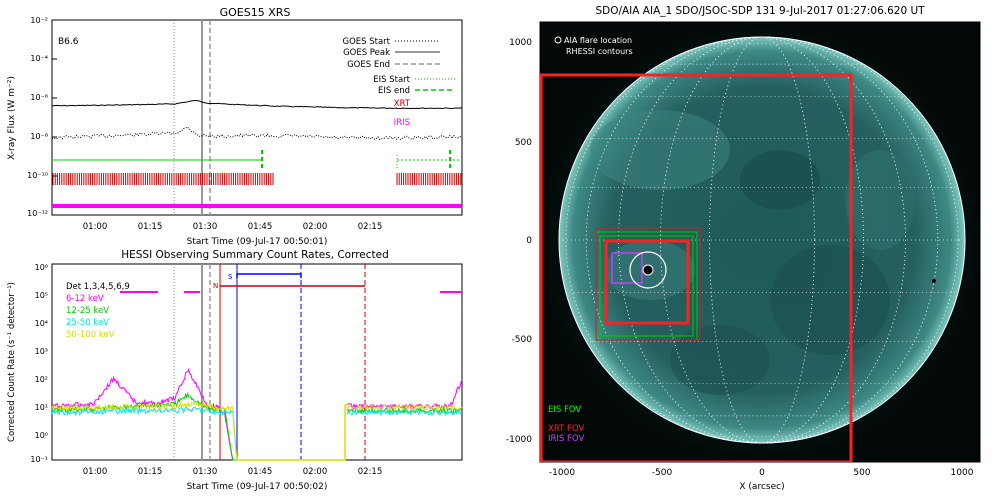  I want to click on goes-ylabel: X-ray Flux (W m⁻²), so click(12, 118).